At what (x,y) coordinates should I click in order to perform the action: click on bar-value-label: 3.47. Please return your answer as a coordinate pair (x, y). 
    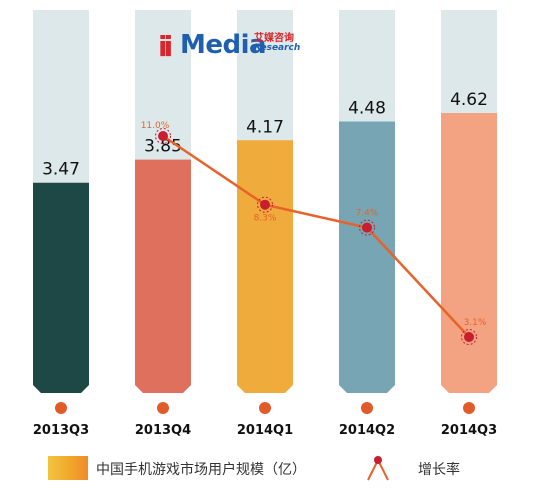
    Looking at the image, I should click on (61, 170).